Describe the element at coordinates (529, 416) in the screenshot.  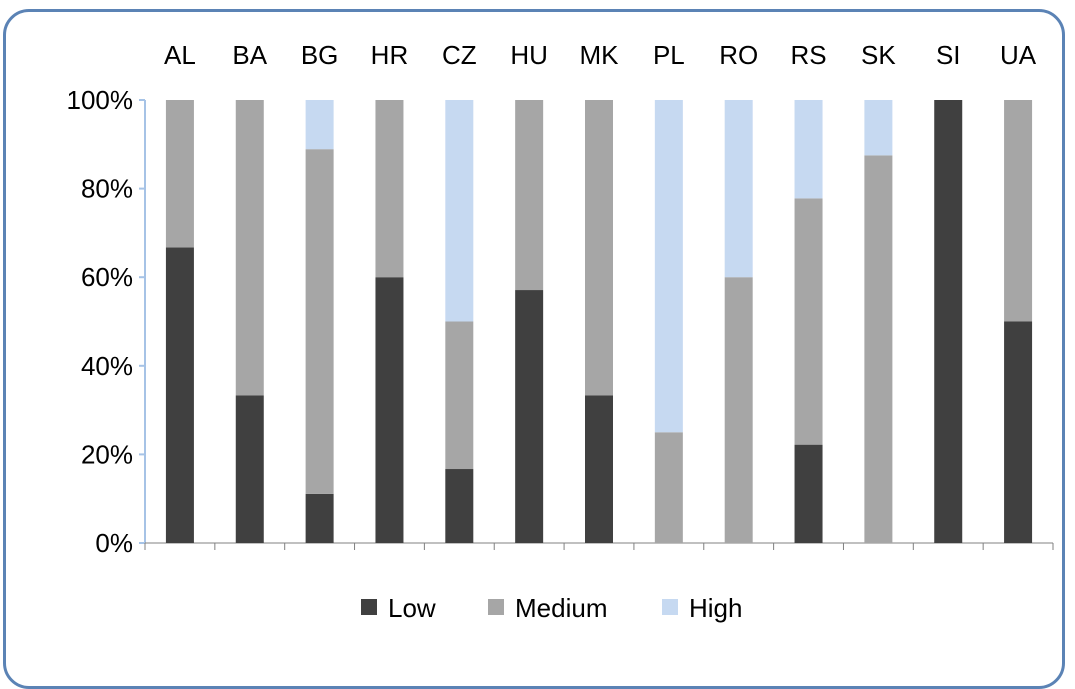
I see `bar-low-hu` at that location.